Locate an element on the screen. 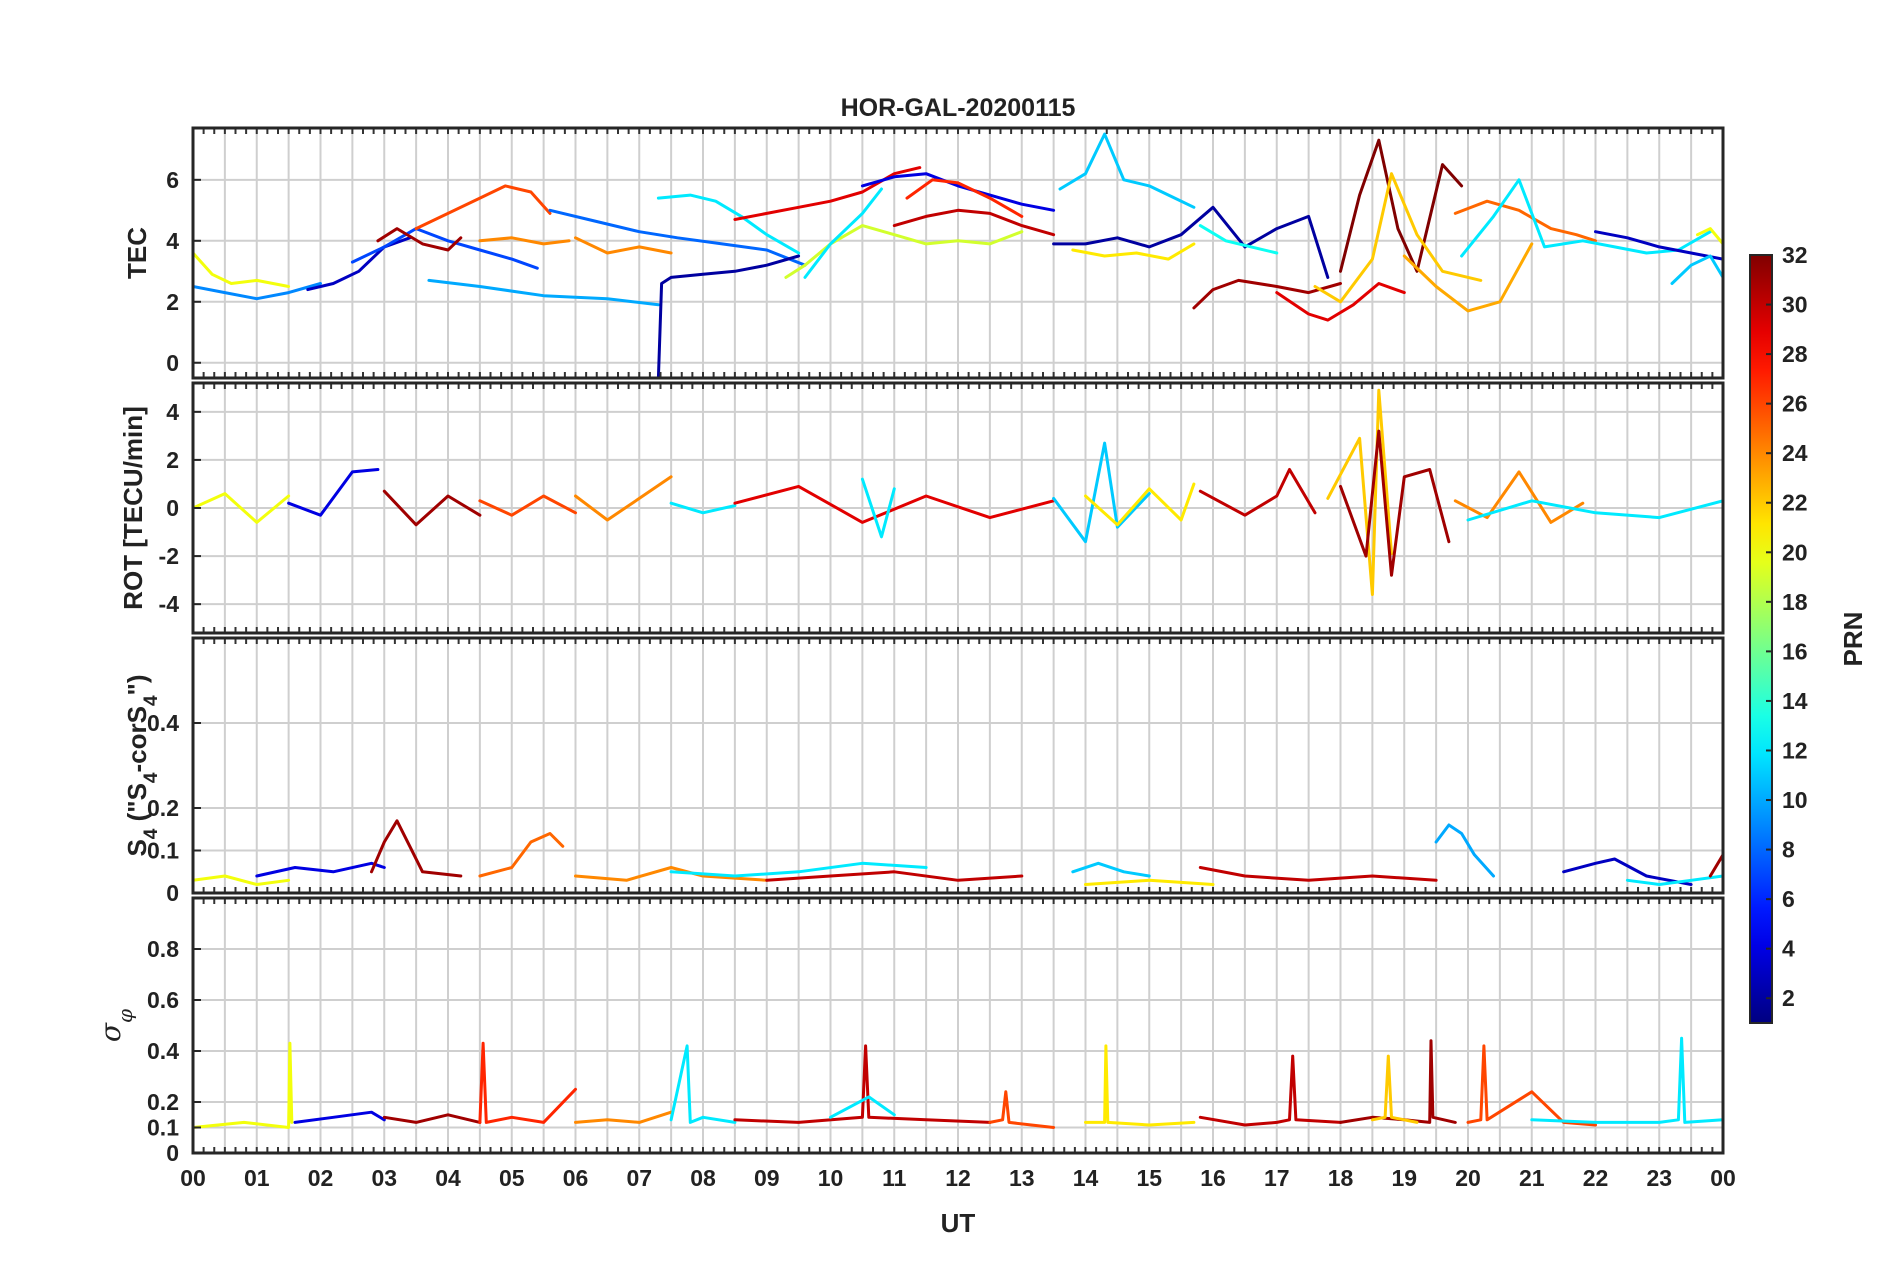  x-tick-label: 09 is located at coordinates (767, 1178).